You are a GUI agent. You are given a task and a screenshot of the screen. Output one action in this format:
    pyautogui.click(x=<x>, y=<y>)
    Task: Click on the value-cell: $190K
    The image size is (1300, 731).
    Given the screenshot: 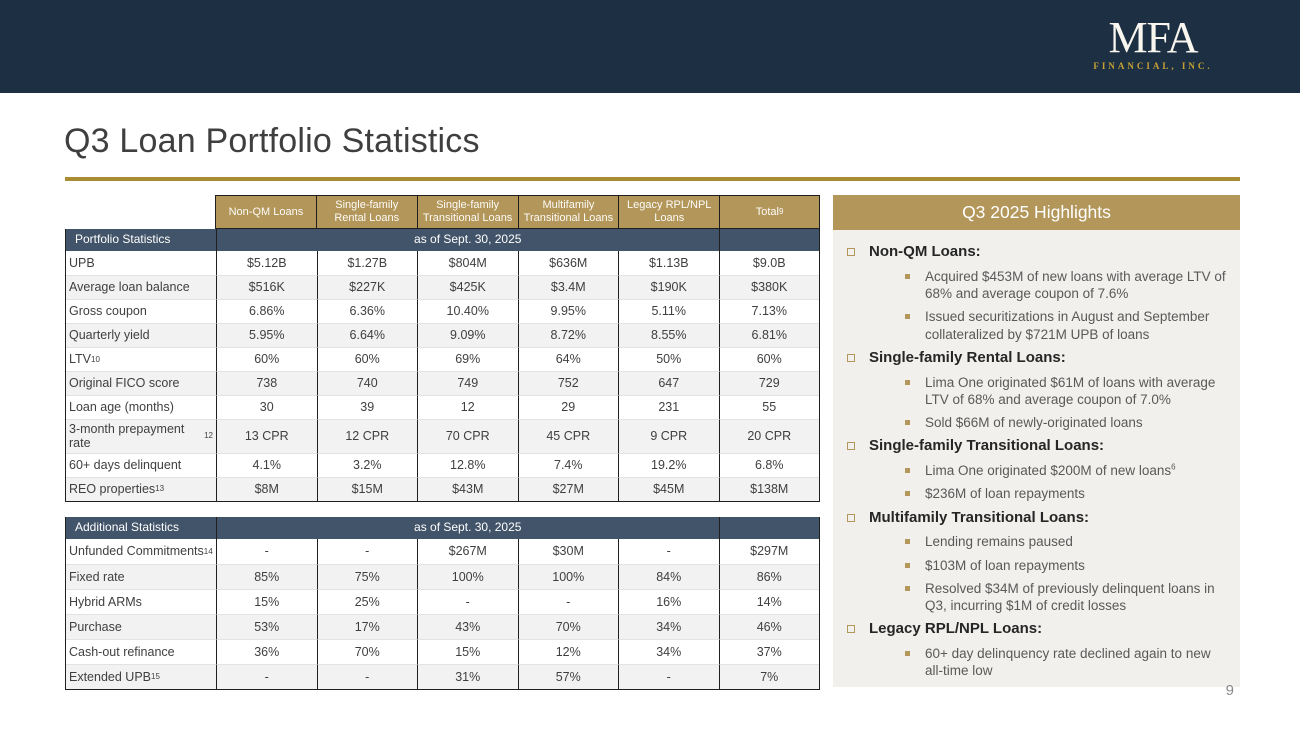 What is the action you would take?
    pyautogui.click(x=668, y=287)
    